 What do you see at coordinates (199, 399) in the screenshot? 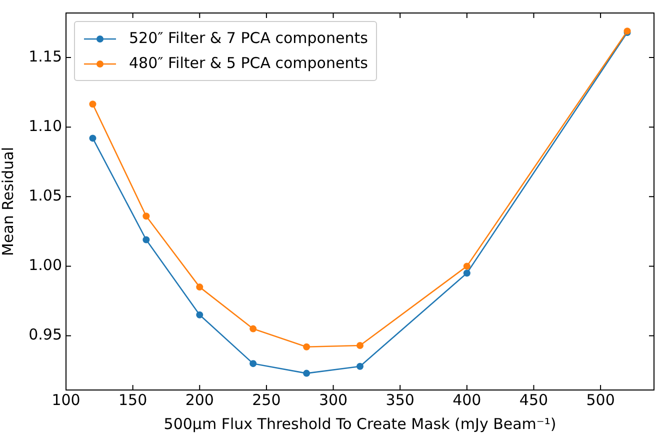
I see `x-tick-label: 200` at bounding box center [199, 399].